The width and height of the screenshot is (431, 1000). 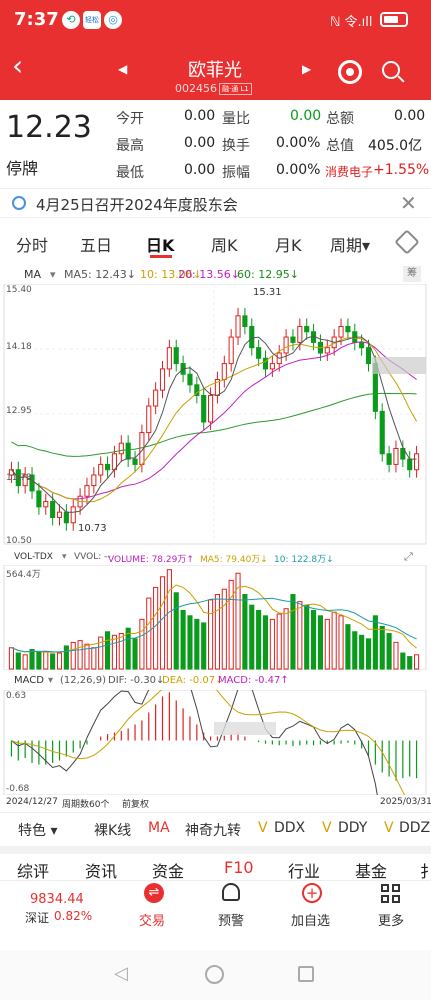 I want to click on bulb-icon, so click(x=19, y=203).